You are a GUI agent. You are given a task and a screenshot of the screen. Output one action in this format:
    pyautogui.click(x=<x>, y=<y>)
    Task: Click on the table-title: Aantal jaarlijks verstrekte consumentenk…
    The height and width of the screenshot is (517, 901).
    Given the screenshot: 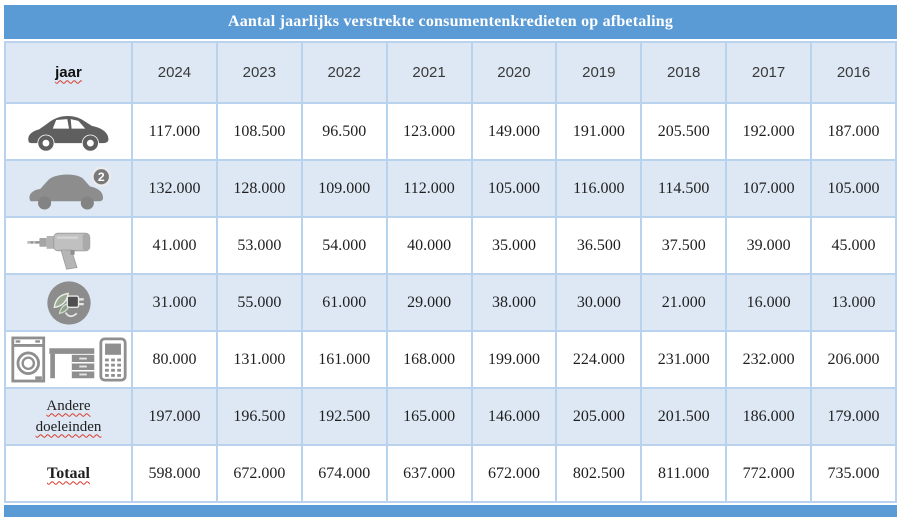 What is the action you would take?
    pyautogui.click(x=450, y=21)
    